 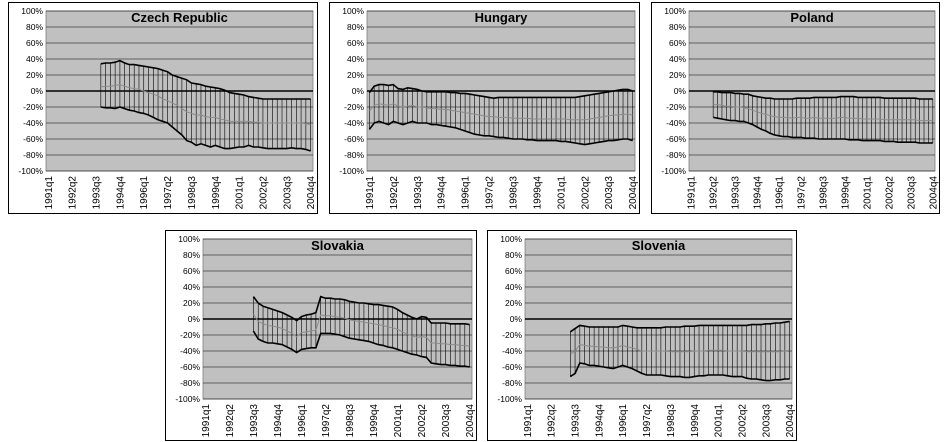 What do you see at coordinates (338, 245) in the screenshot?
I see `chart-title: Slovakia` at bounding box center [338, 245].